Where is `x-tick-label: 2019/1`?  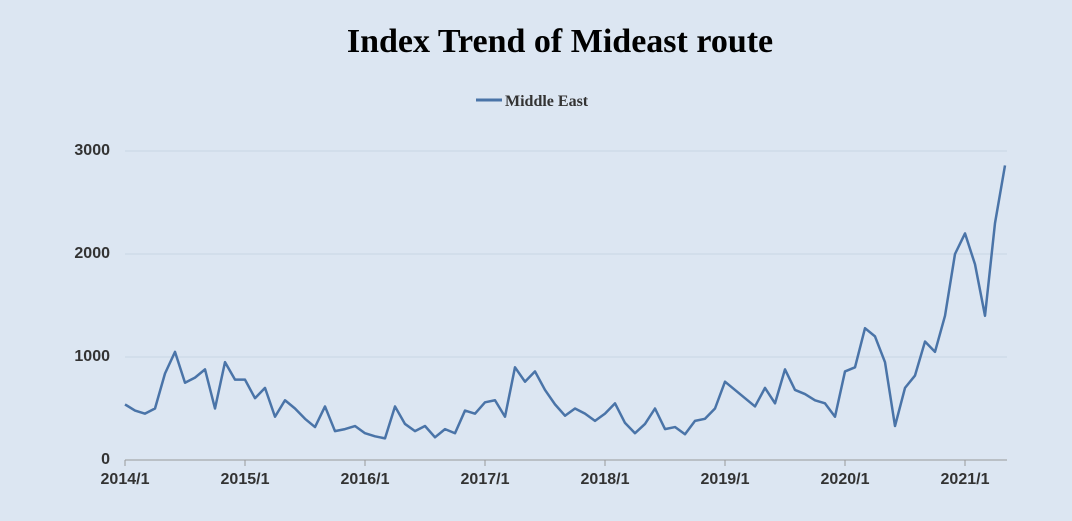 x-tick-label: 2019/1 is located at coordinates (725, 479).